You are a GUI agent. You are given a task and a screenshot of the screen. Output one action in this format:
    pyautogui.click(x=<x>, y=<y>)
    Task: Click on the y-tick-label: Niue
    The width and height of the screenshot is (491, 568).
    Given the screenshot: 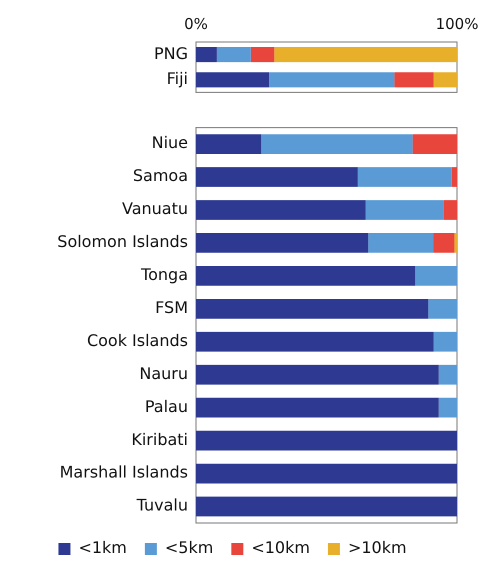 What is the action you would take?
    pyautogui.click(x=170, y=142)
    